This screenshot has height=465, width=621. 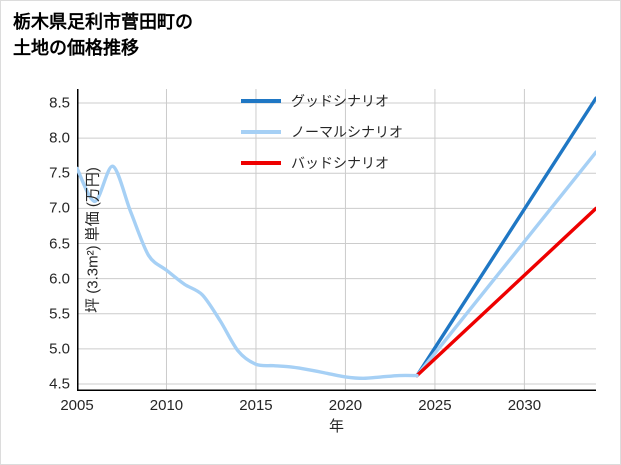 I want to click on chart-title: 栃木県足利市菅田町の 土地の価格推移, so click(x=103, y=35).